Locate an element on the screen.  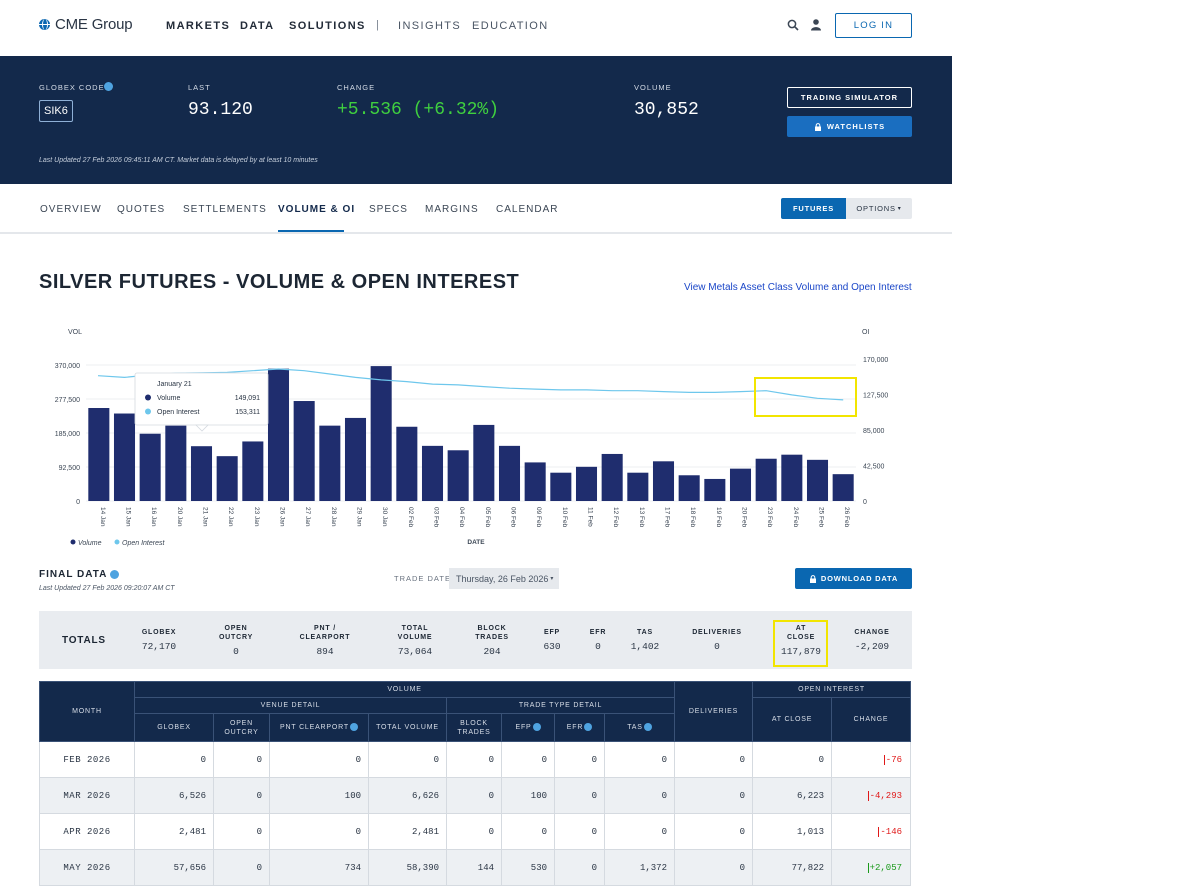
search-icon is located at coordinates (793, 25).